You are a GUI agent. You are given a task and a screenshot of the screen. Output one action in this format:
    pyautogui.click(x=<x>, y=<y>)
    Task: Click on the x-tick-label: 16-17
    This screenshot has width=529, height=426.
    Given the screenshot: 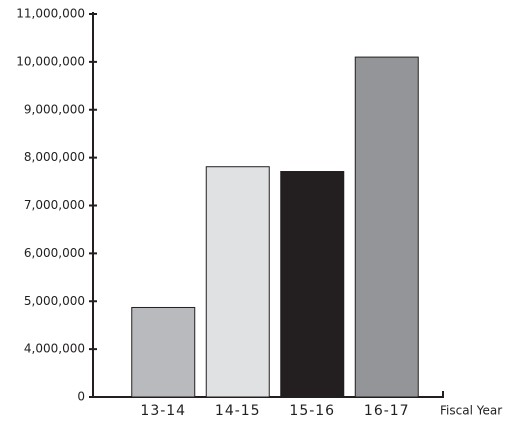 What is the action you would take?
    pyautogui.click(x=387, y=411)
    